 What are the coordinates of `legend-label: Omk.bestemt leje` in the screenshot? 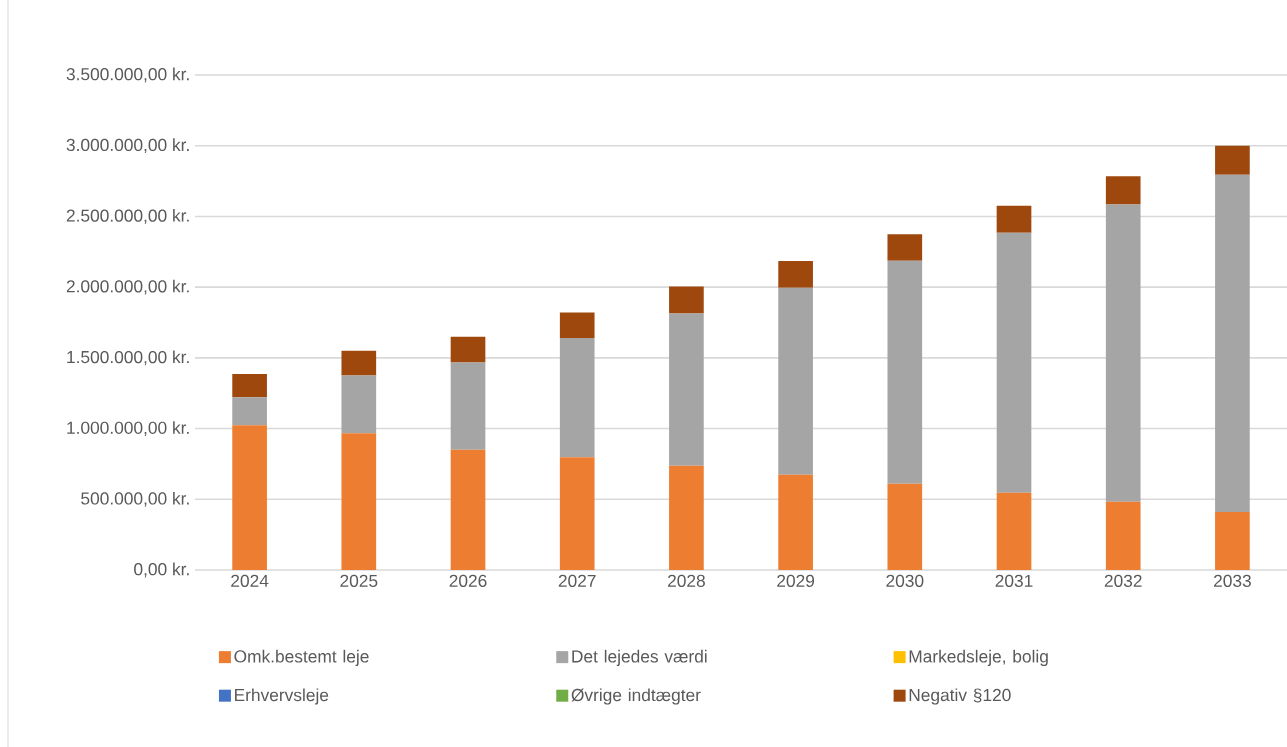 It's located at (301, 657).